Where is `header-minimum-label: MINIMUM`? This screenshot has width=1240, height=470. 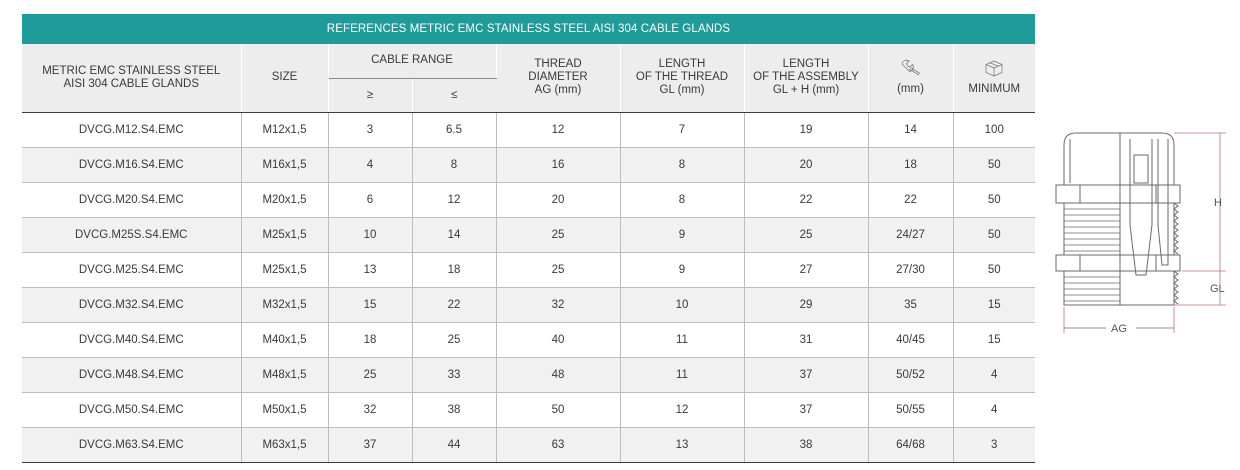
header-minimum-label: MINIMUM is located at coordinates (994, 89).